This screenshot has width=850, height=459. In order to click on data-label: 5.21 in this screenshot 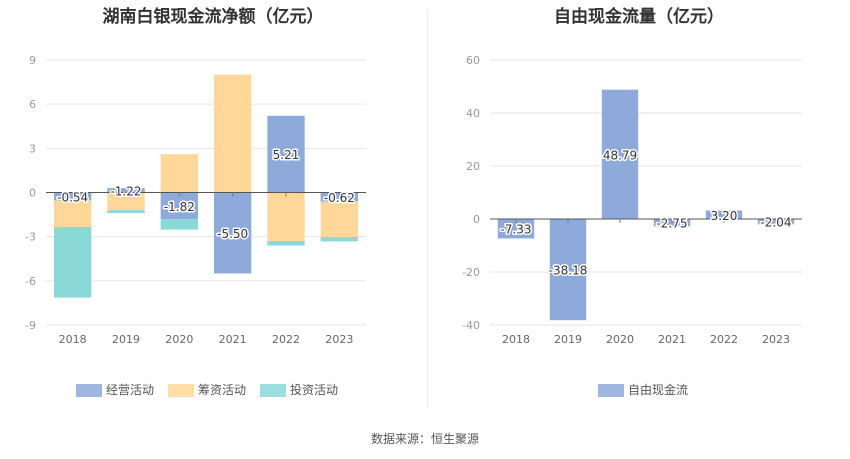, I will do `click(286, 155)`.